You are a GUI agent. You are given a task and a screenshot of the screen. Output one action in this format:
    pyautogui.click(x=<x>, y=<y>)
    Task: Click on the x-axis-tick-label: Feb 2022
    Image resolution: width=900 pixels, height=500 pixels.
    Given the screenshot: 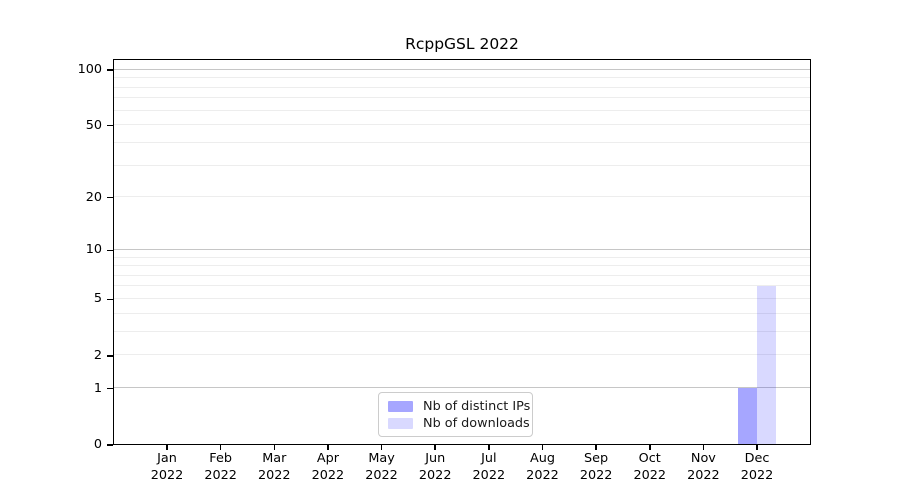 What is the action you would take?
    pyautogui.click(x=221, y=467)
    